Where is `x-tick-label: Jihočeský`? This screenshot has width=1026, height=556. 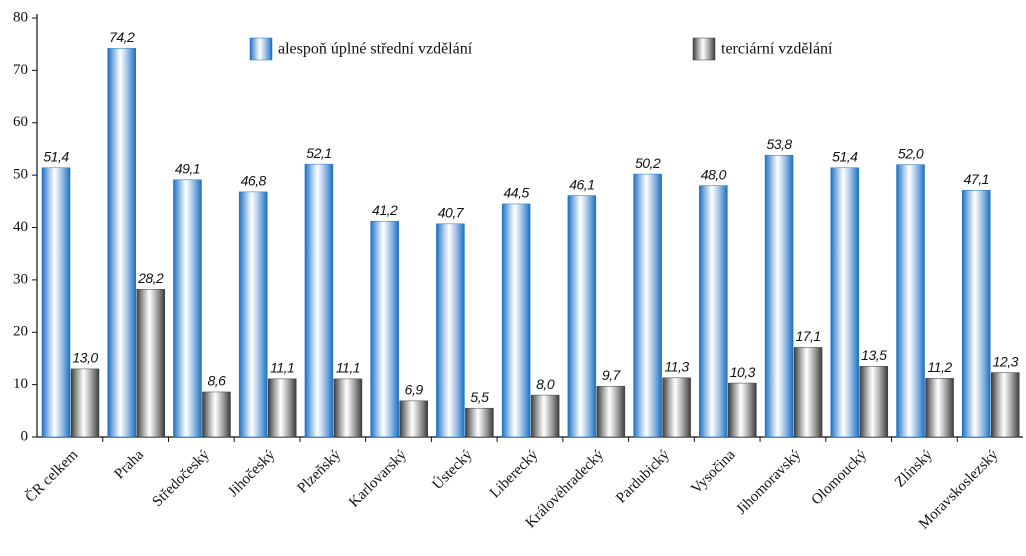
x-tick-label: Jihočeský is located at coordinates (251, 473).